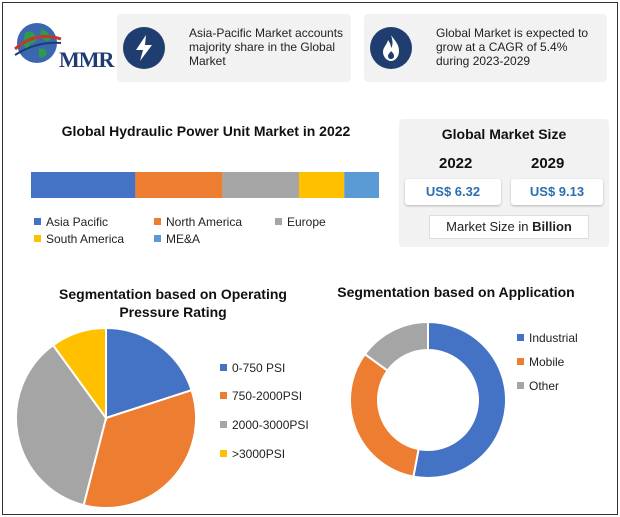  What do you see at coordinates (223, 396) in the screenshot?
I see `legend-swatch-pie-750-2000psi` at bounding box center [223, 396].